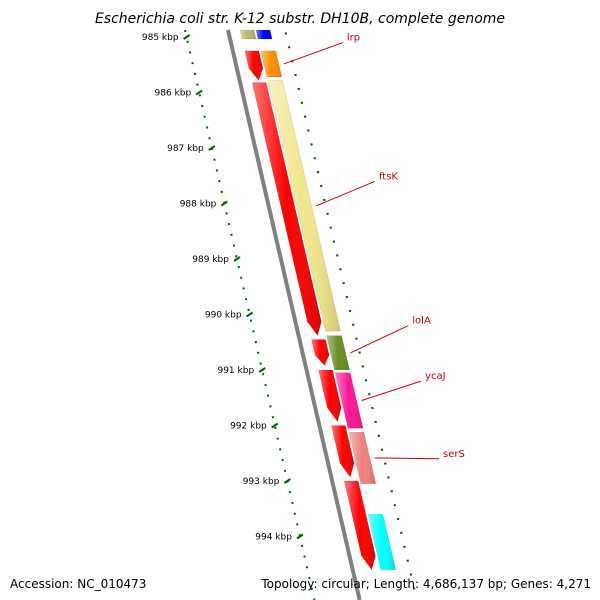  Describe the element at coordinates (273, 538) in the screenshot. I see `tick-label: 994 kbp` at that location.